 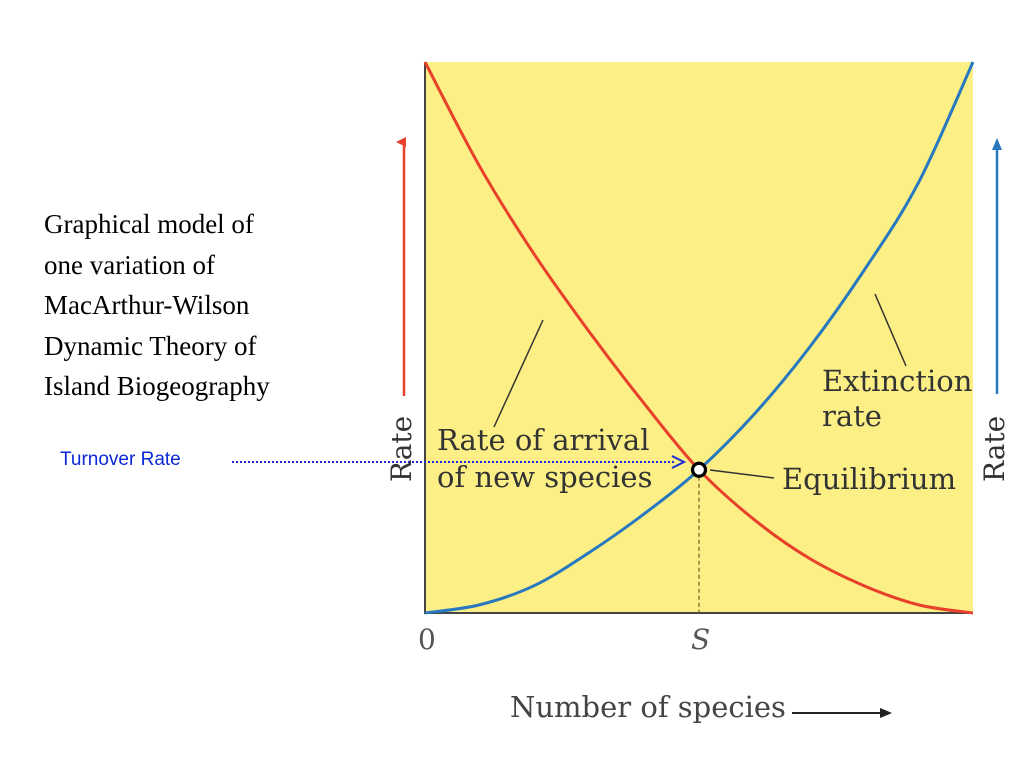 I want to click on left-y-axis-label: Rate, so click(x=401, y=449).